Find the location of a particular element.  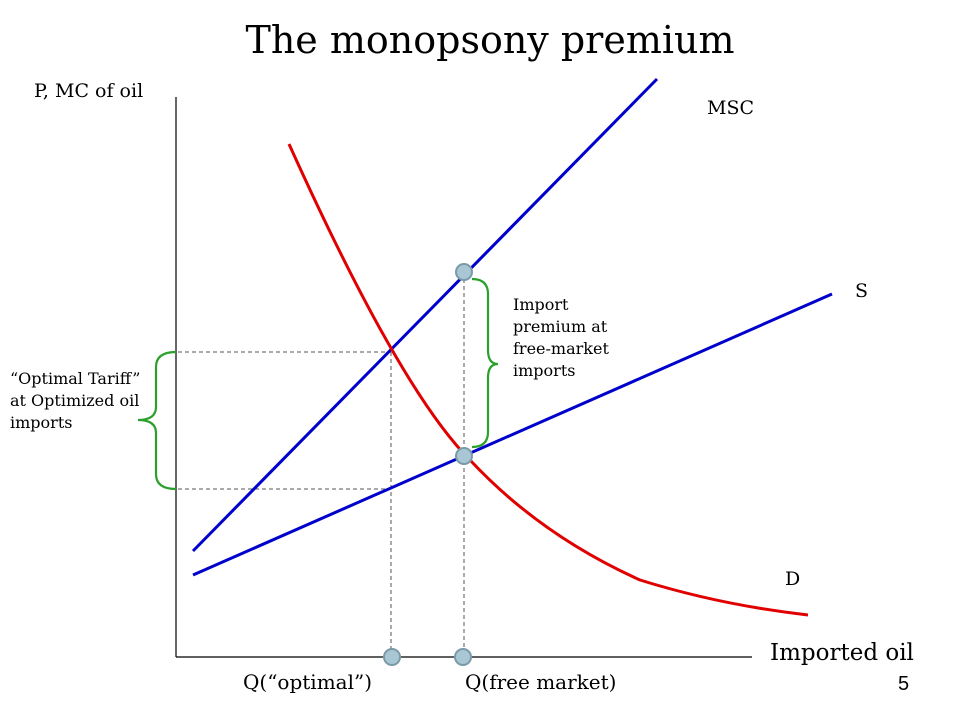

y-axis-label: P, MC of oil is located at coordinates (89, 91).